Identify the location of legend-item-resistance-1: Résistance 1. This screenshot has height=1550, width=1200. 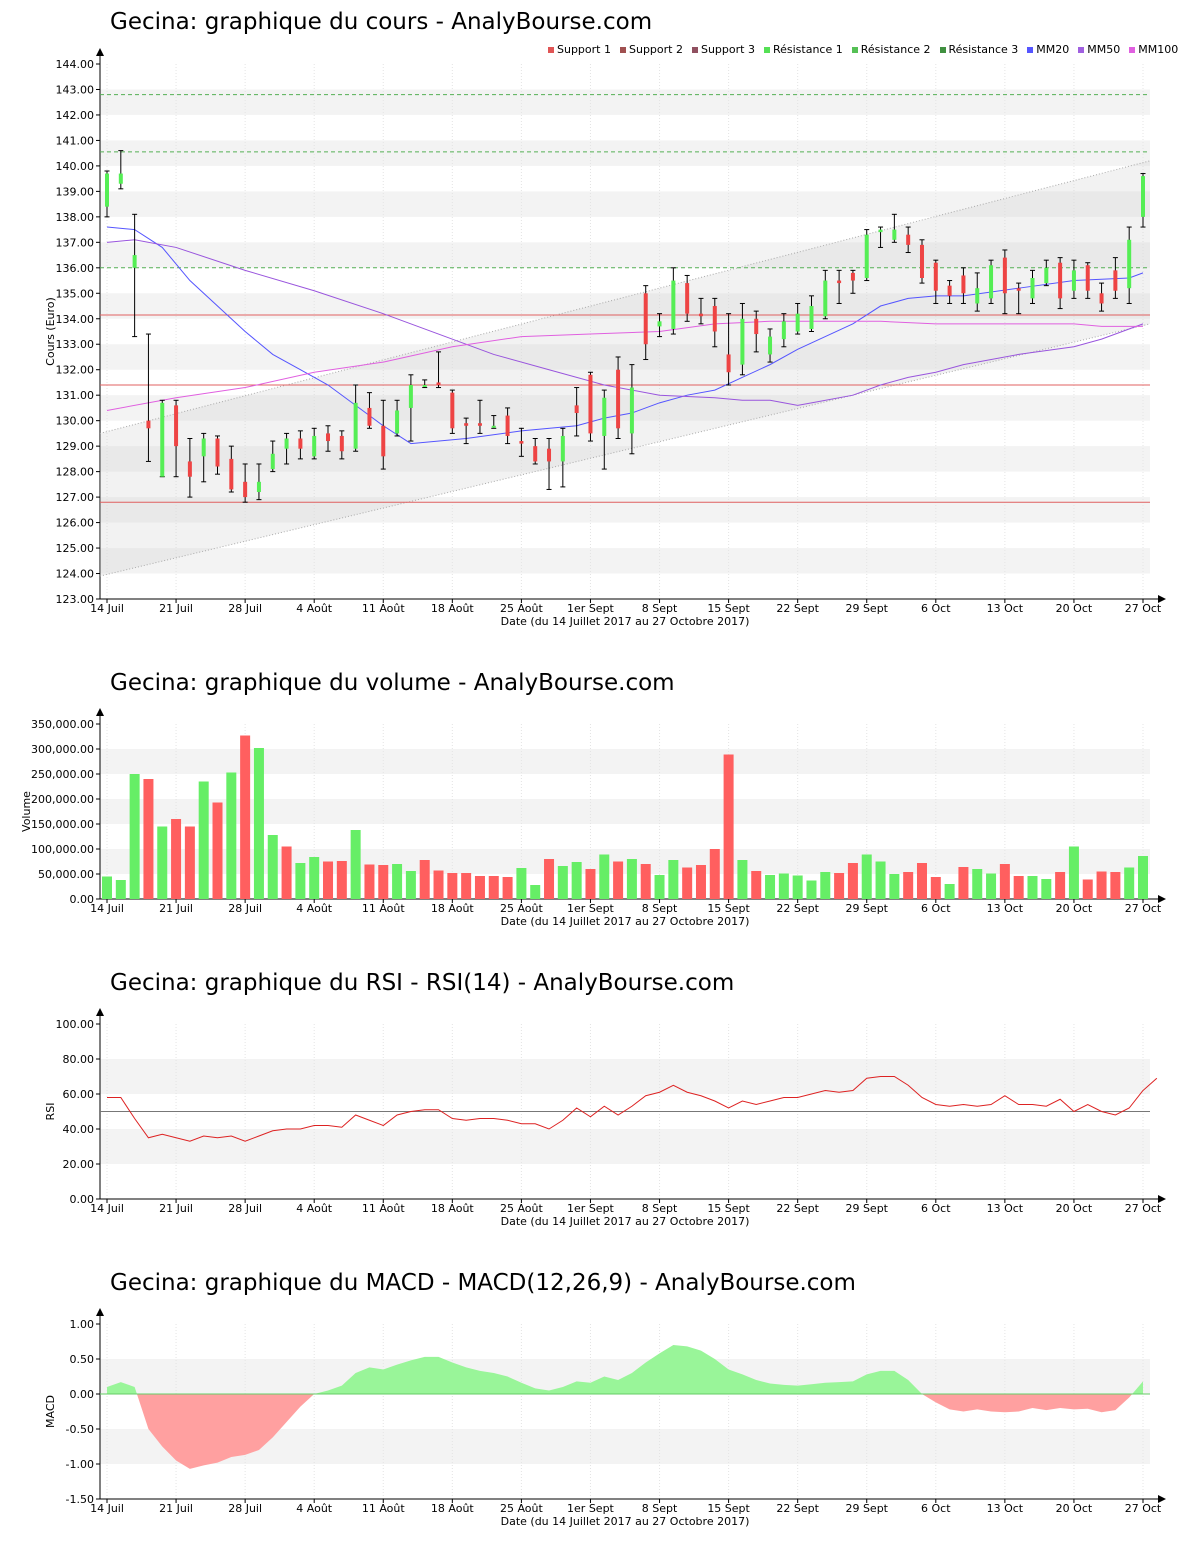
(803, 49).